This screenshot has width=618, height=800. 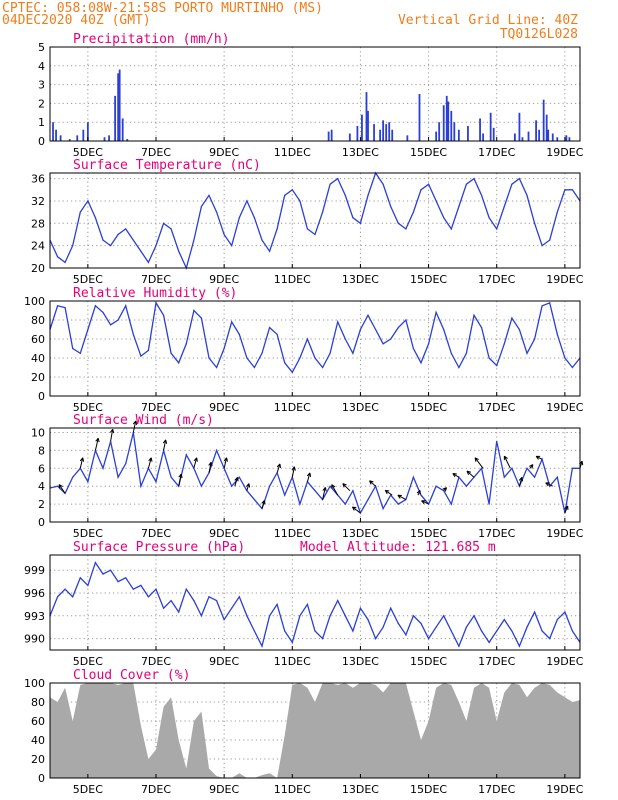 What do you see at coordinates (496, 533) in the screenshot?
I see `x-tick-label: 17DEC` at bounding box center [496, 533].